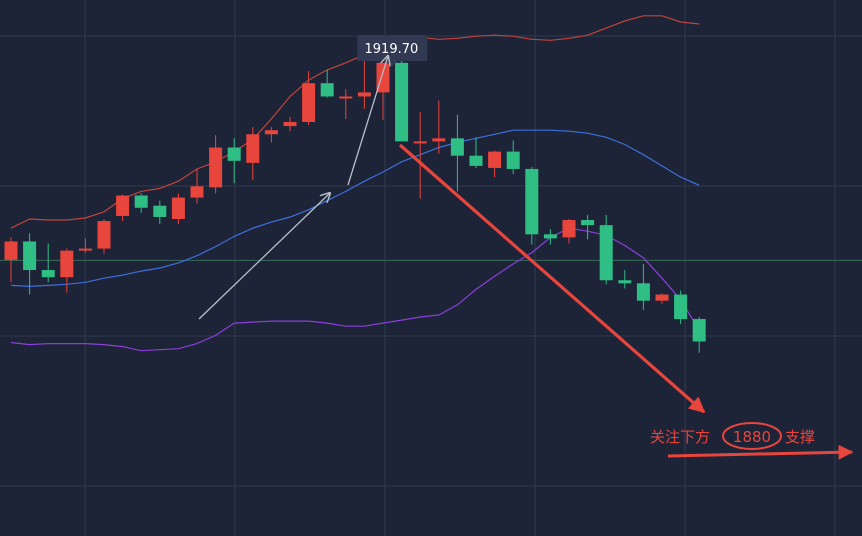 This screenshot has height=536, width=862. What do you see at coordinates (680, 437) in the screenshot?
I see `annotation-prefix: 关注下方` at bounding box center [680, 437].